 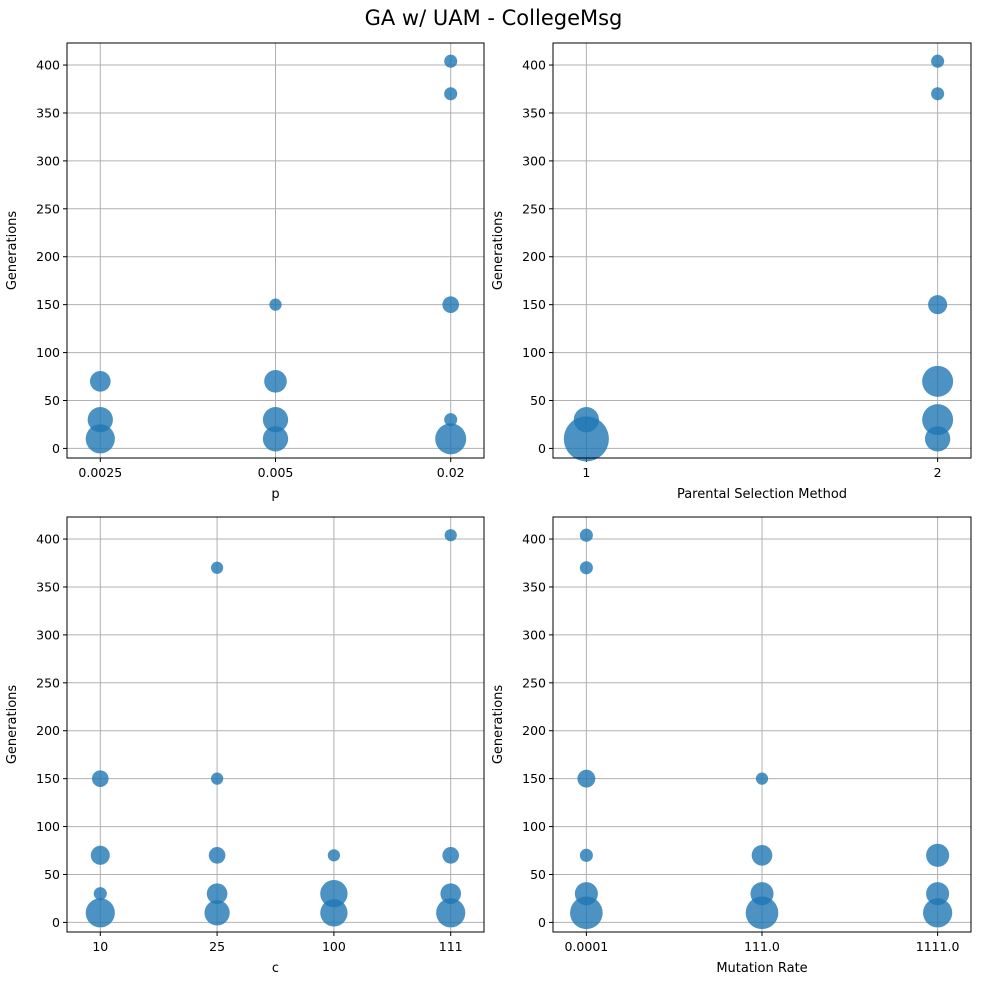 I want to click on x-tick-label: 0.0001, so click(x=586, y=946).